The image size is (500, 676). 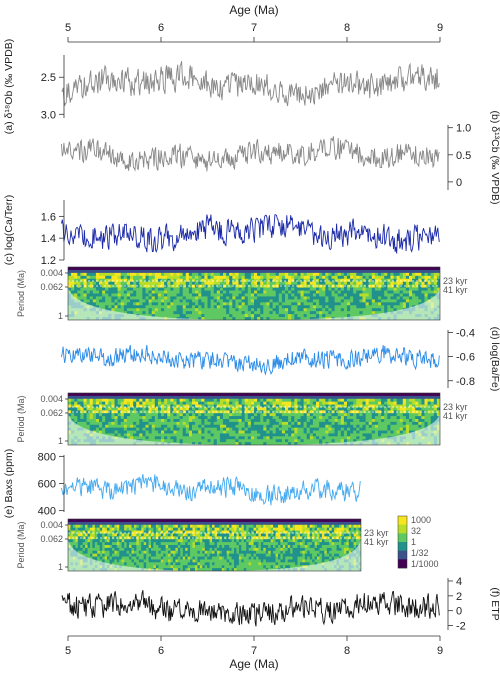 I want to click on panel-label-e: (e) Baxs (ppm), so click(x=9, y=483).